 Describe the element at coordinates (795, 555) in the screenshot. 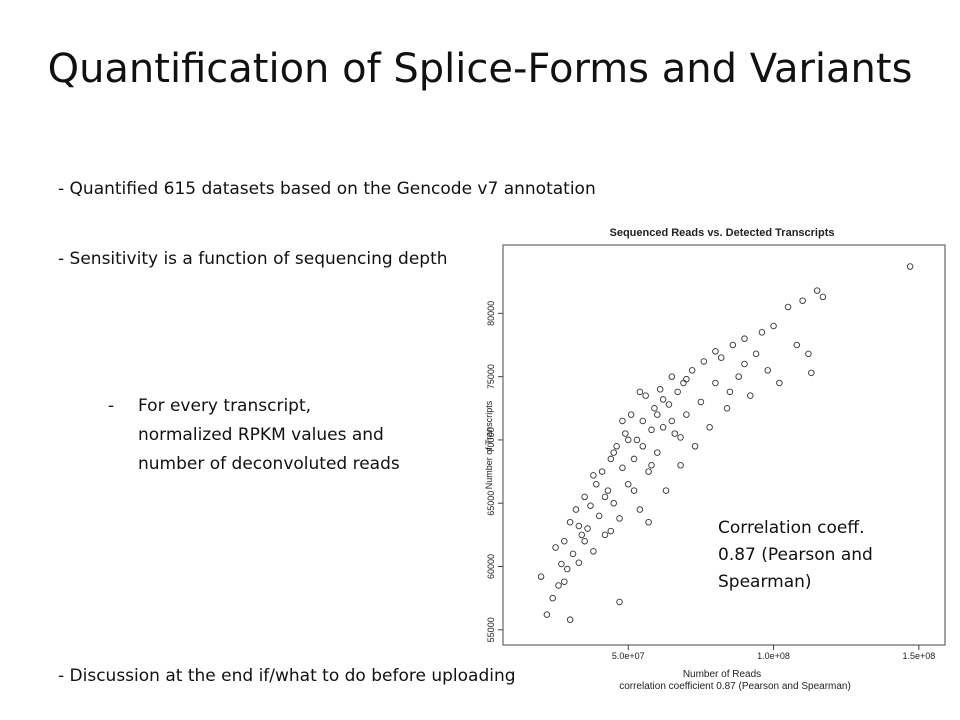

I see `annotation: 0.87 (Pearson and` at that location.